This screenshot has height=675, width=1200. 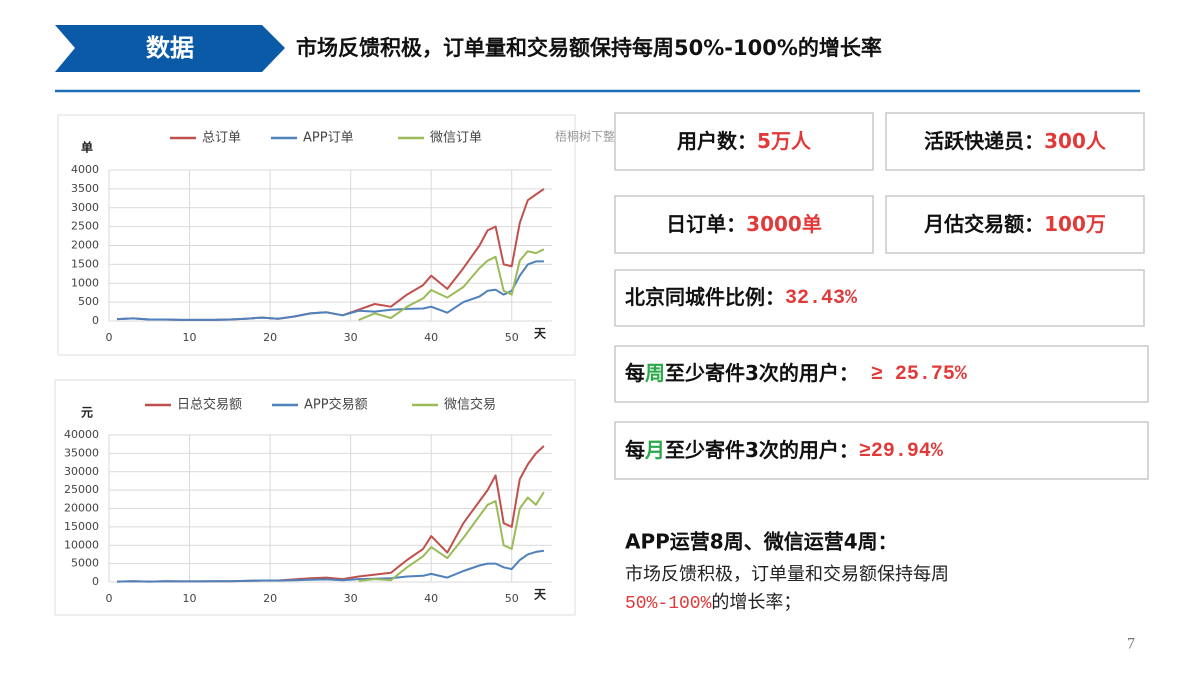 I want to click on summary-text: 市场反馈积极，订单量和交易额保持每周, so click(x=787, y=574).